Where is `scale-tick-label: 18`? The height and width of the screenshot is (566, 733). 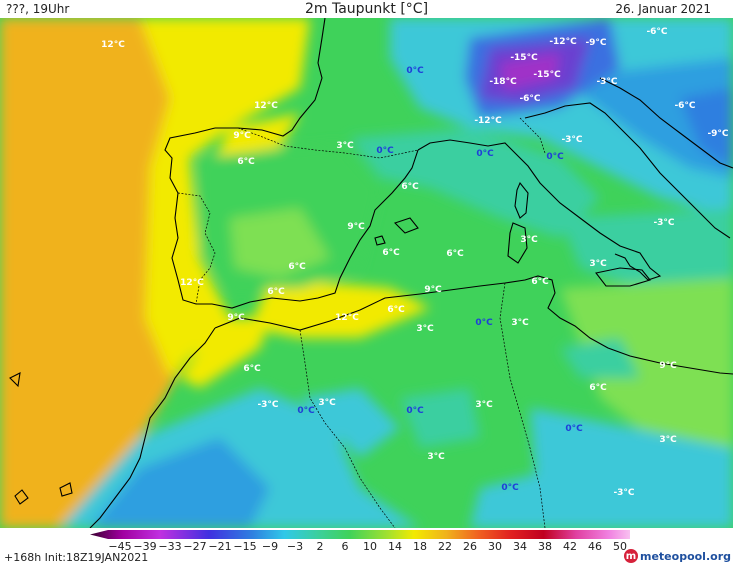 scale-tick-label: 18 is located at coordinates (420, 546).